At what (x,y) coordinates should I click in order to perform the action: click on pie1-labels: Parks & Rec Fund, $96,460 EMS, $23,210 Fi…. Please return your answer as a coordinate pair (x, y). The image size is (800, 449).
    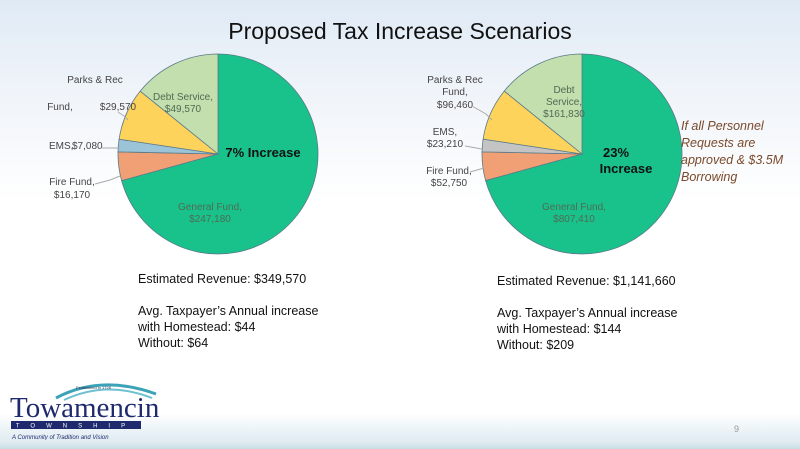
    Looking at the image, I should click on (539, 150).